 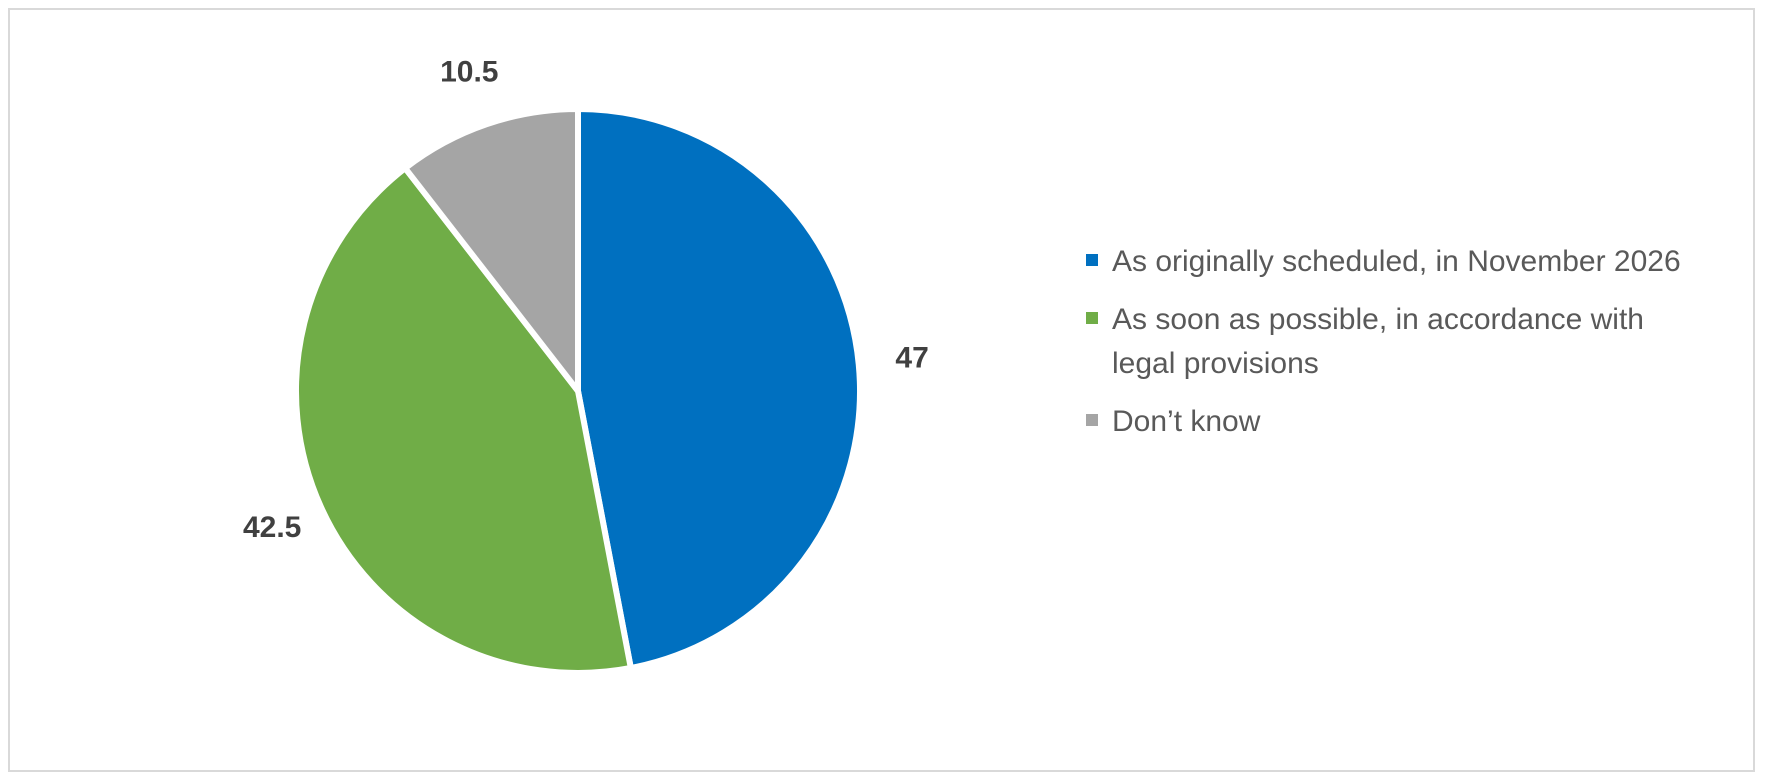 What do you see at coordinates (911, 357) in the screenshot?
I see `data-label: 47` at bounding box center [911, 357].